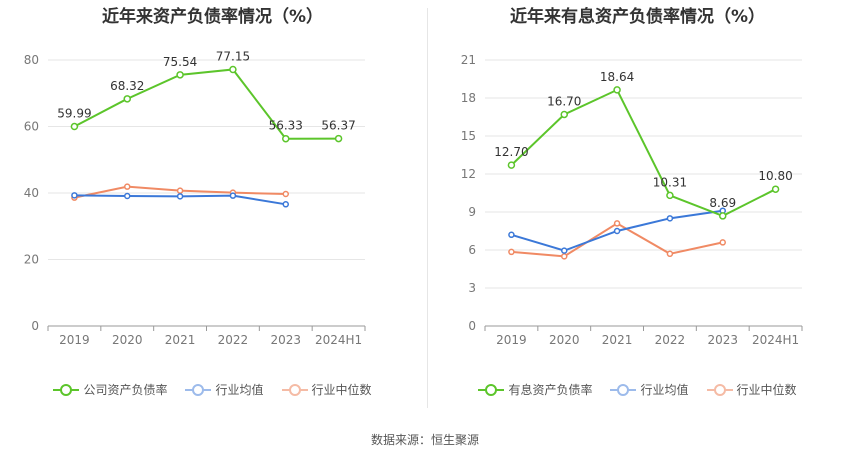  What do you see at coordinates (637, 17) in the screenshot?
I see `chart-title: 近年来有息资产负债率情况（%）` at bounding box center [637, 17].